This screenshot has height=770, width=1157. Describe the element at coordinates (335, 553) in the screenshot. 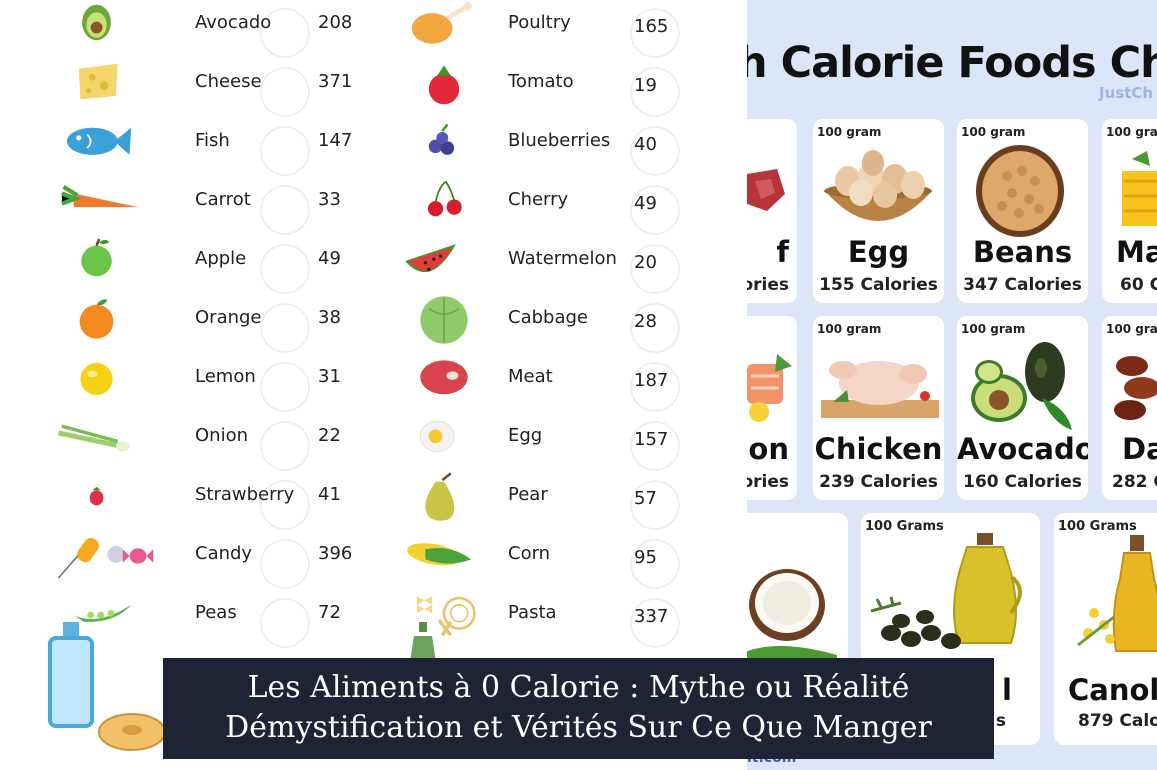

I see `calorie-value: 396` at that location.